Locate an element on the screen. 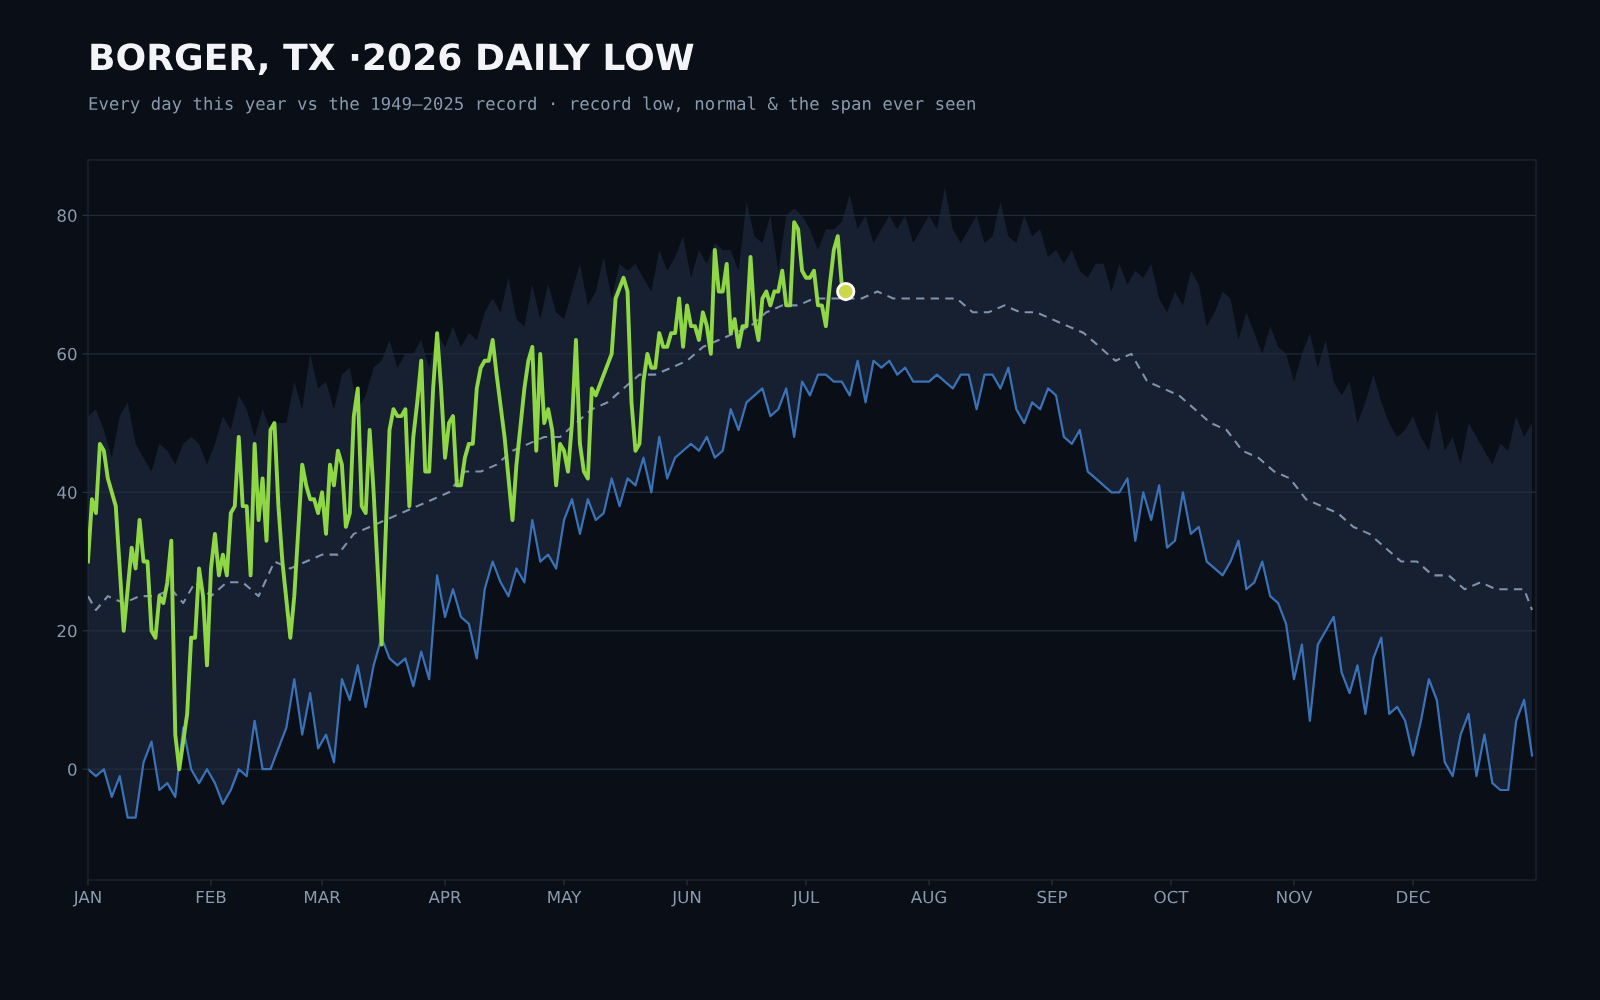 The height and width of the screenshot is (1000, 1600). y-tick-label: 20 is located at coordinates (67, 631).